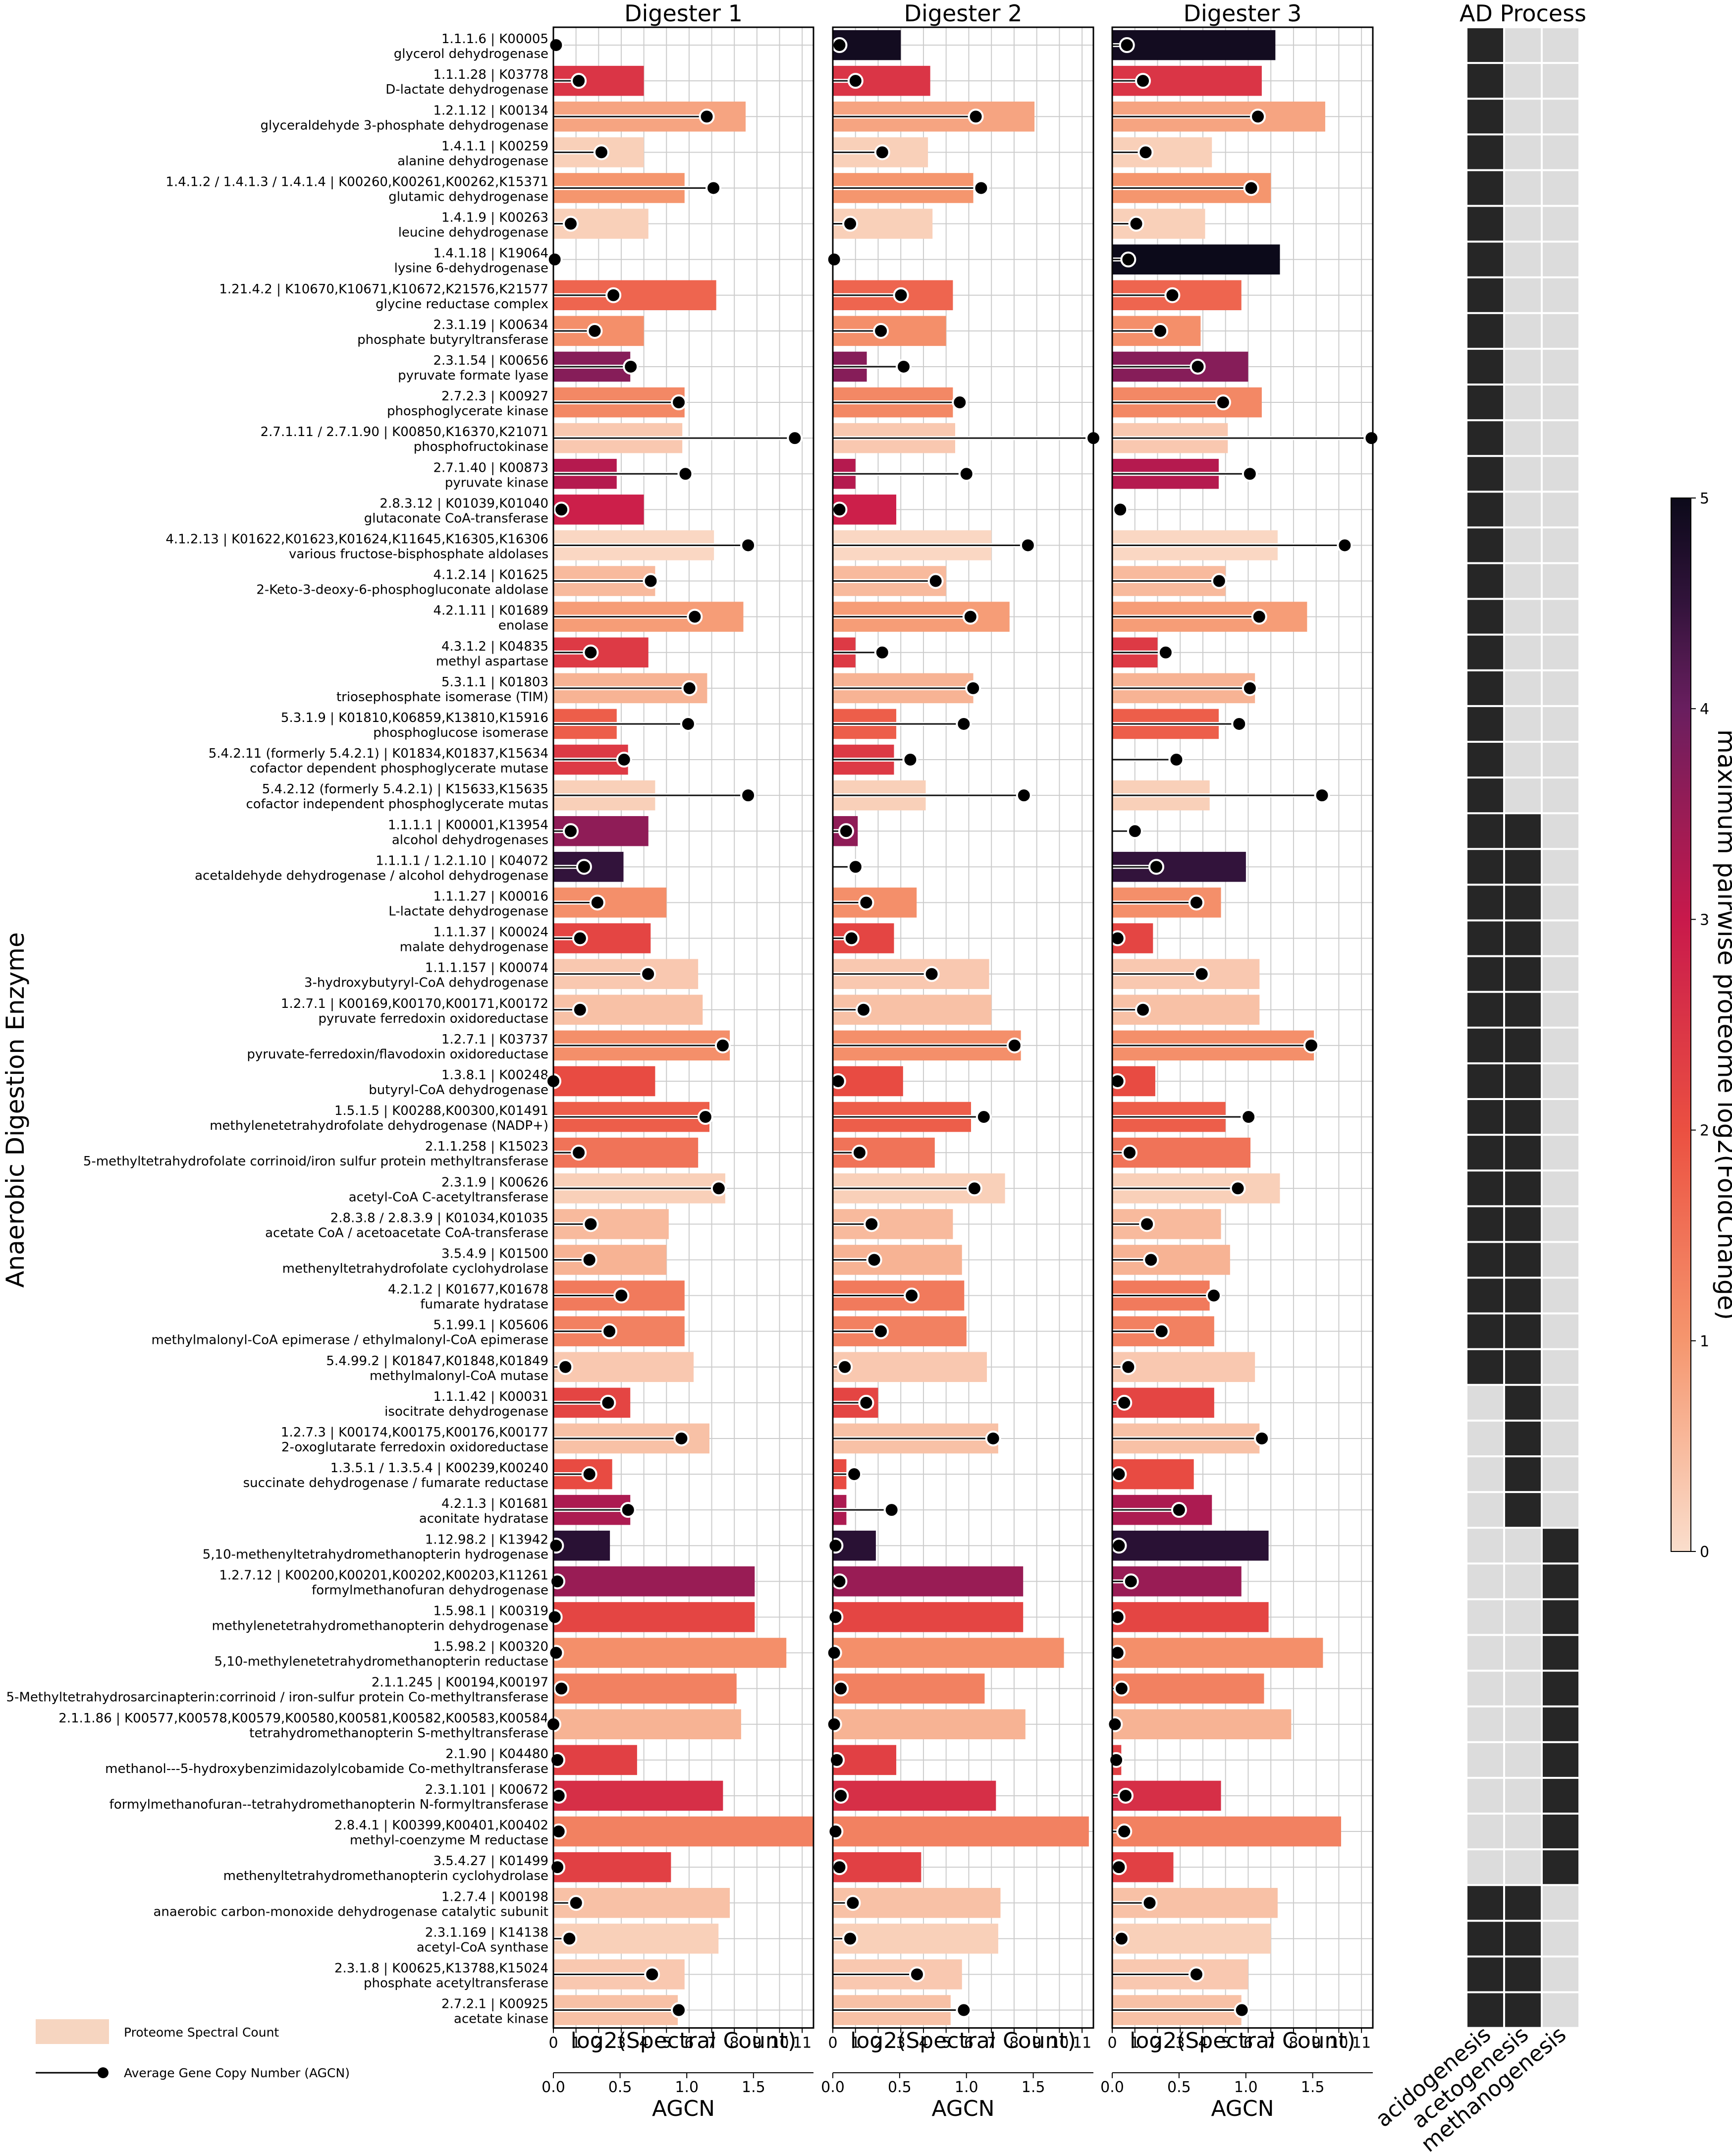 The image size is (1732, 2156). I want to click on x-tick-label: 9, so click(1037, 2043).